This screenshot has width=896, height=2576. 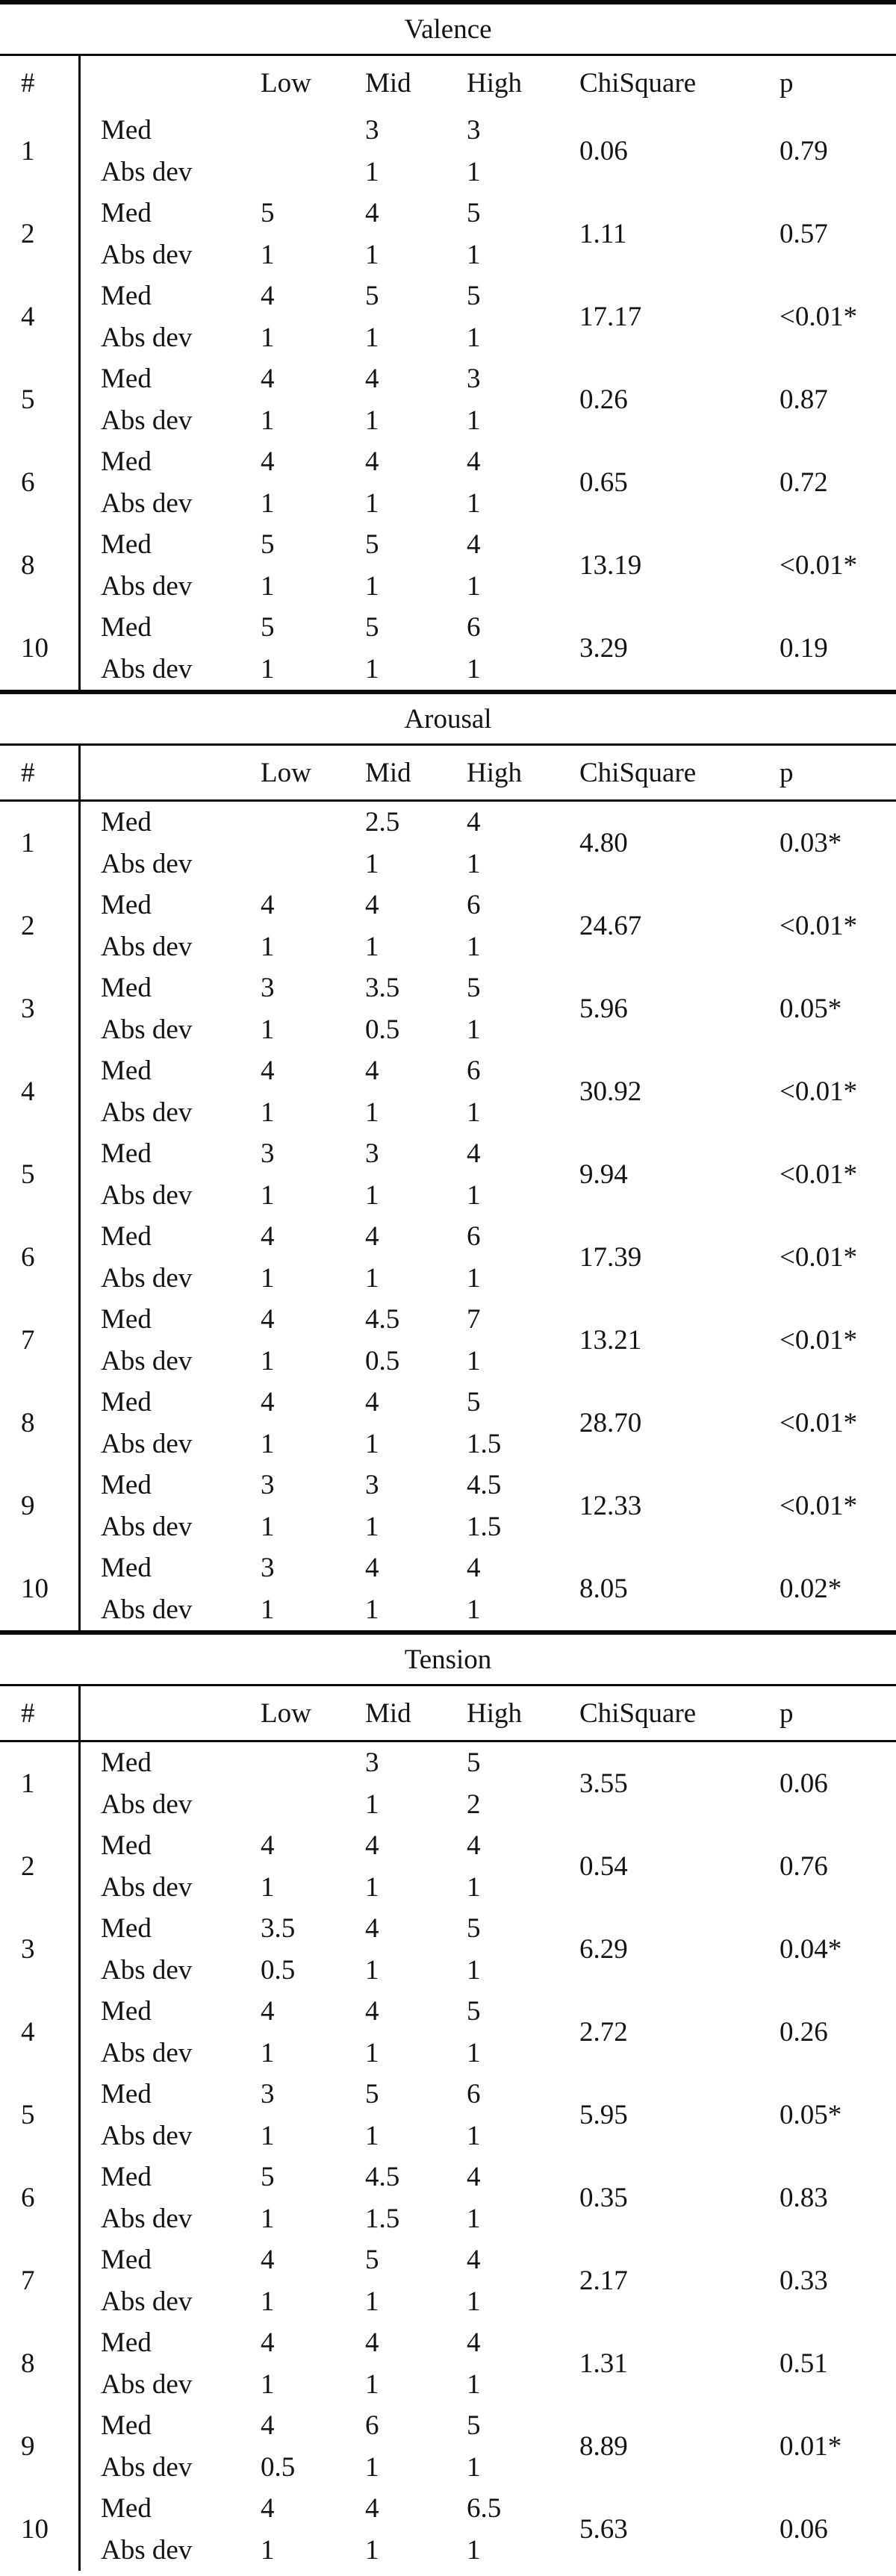 What do you see at coordinates (278, 1929) in the screenshot?
I see `med-low-value: 3.5` at bounding box center [278, 1929].